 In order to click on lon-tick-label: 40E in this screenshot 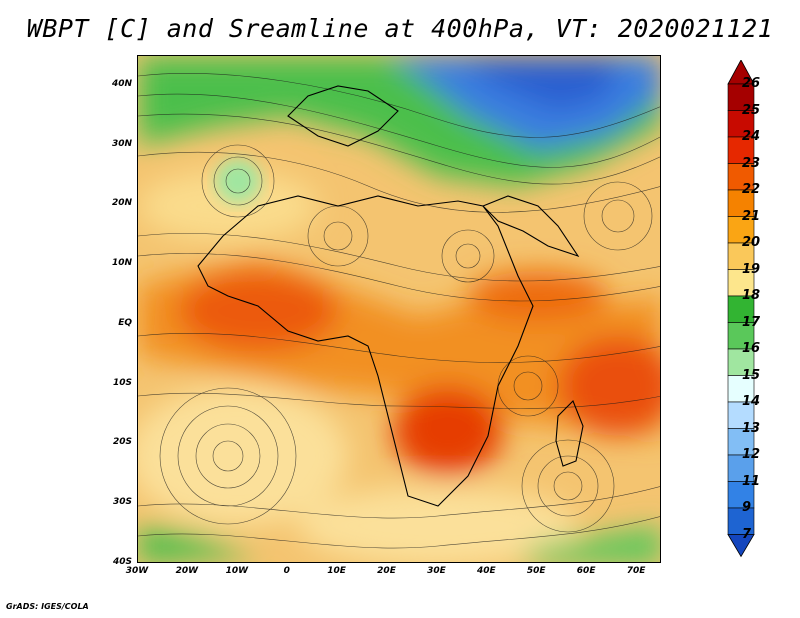, I will do `click(486, 571)`.